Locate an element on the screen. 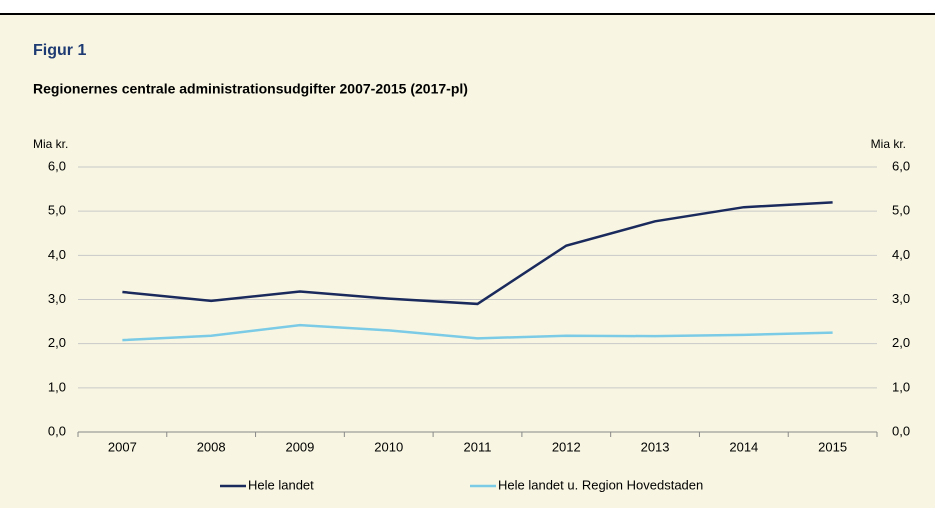 The image size is (935, 508). y2-tick-label: 2,0 is located at coordinates (901, 342).